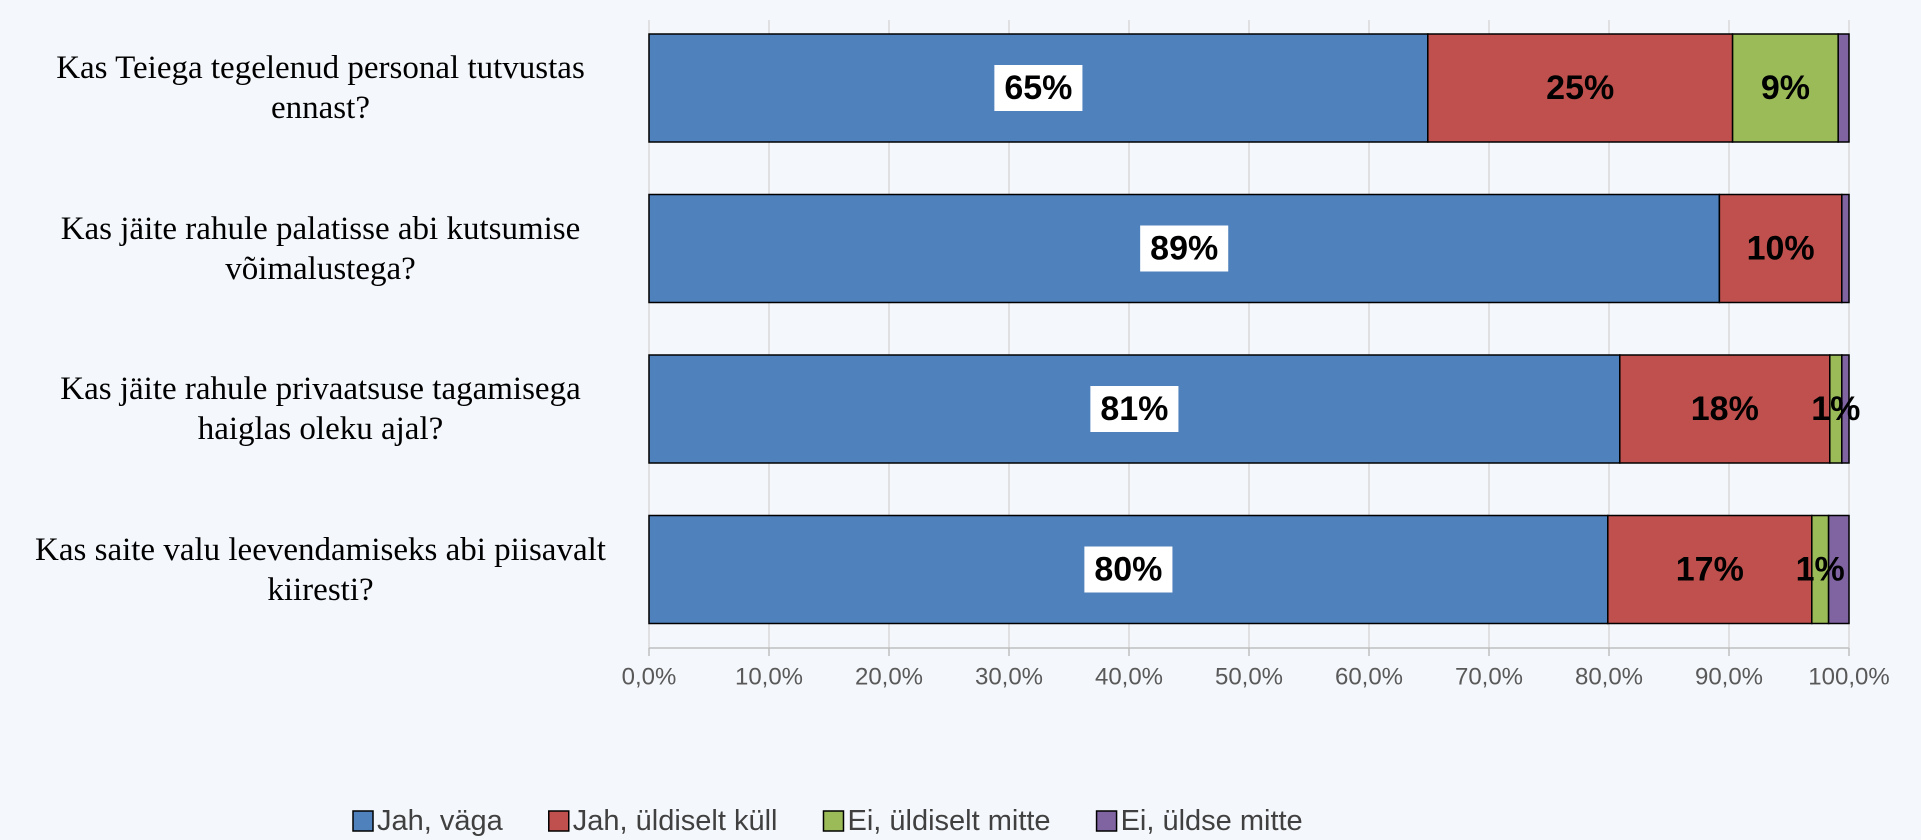  Describe the element at coordinates (1785, 88) in the screenshot. I see `data-label: 9%` at that location.